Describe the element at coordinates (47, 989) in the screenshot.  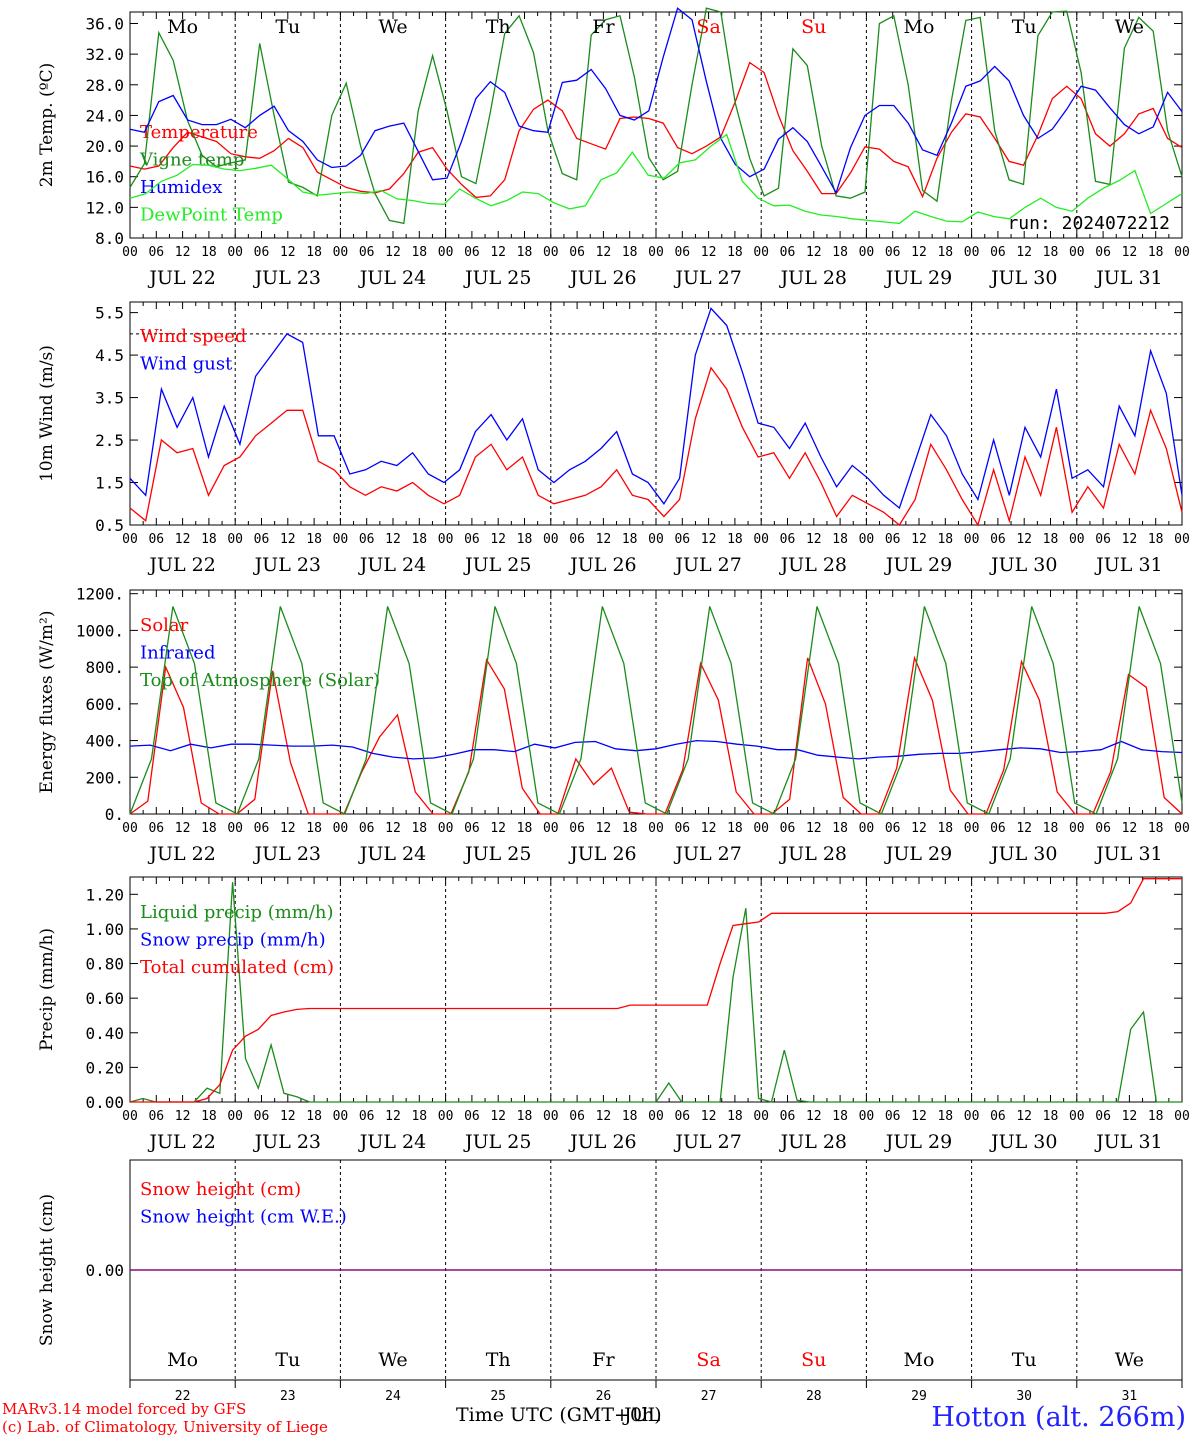
I see `precip-ylabel: Precip (mm/h)` at that location.